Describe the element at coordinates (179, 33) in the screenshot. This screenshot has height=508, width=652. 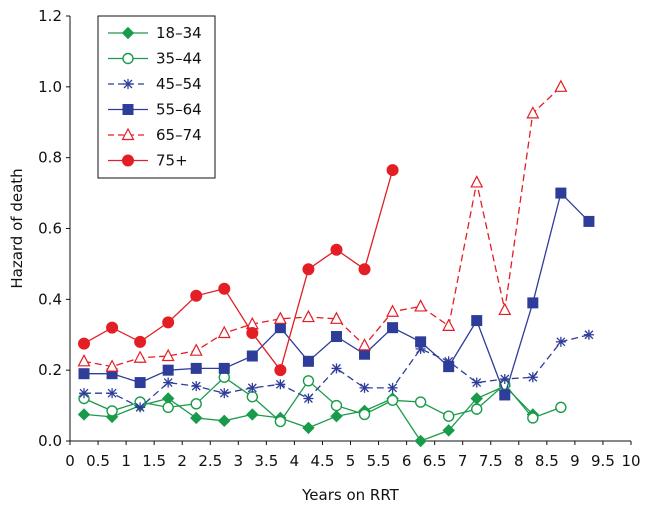
I see `legend-label: 18–34` at that location.